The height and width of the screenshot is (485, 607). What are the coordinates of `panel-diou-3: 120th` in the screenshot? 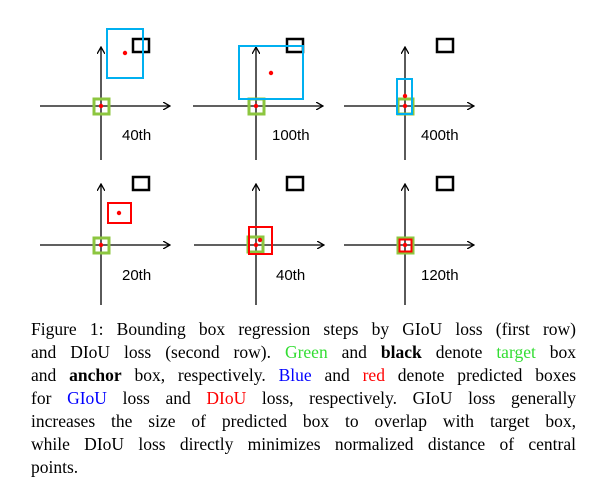 It's located at (409, 240).